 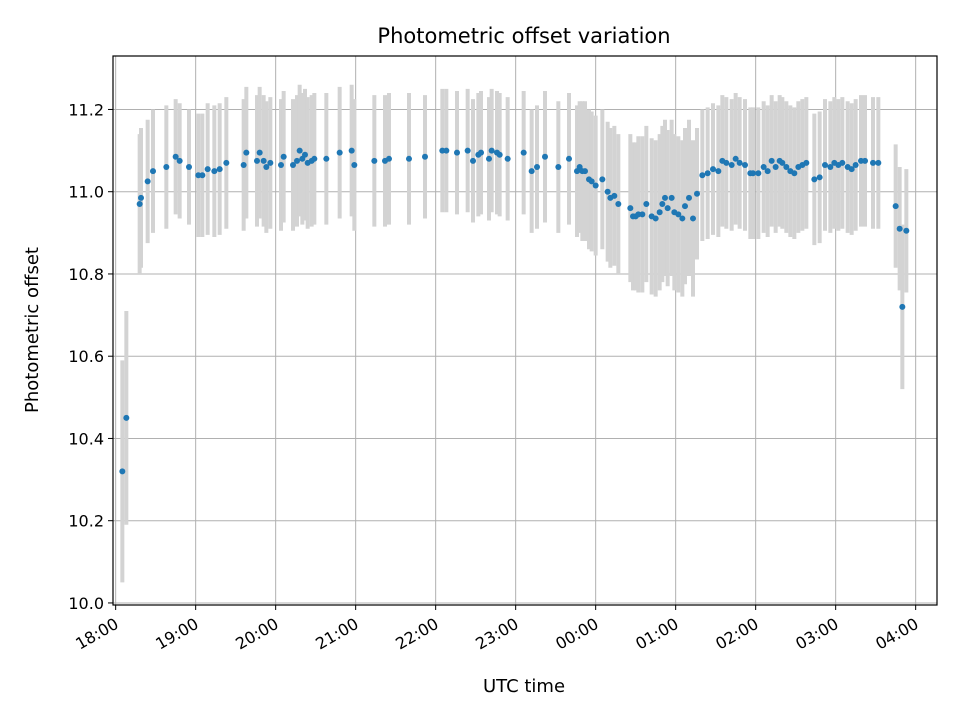 What do you see at coordinates (523, 36) in the screenshot?
I see `chart-title: Photometric offset variation` at bounding box center [523, 36].